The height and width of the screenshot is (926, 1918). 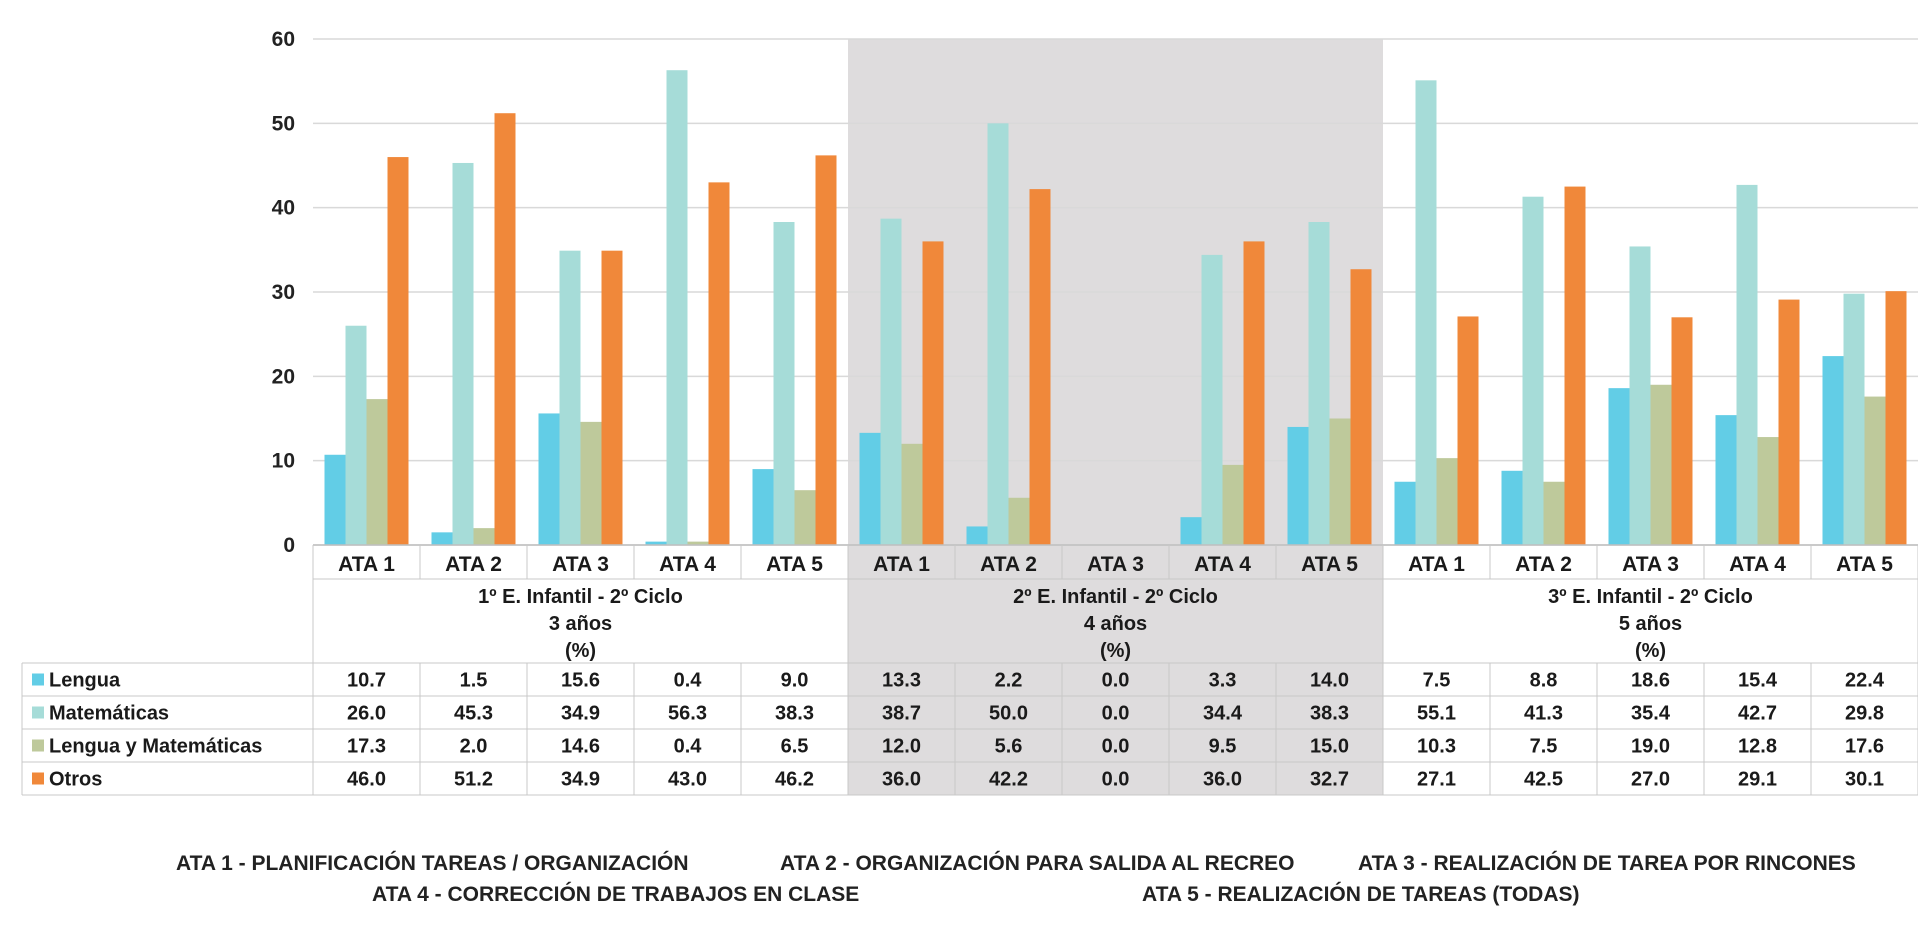 I want to click on cell-4-11: 27.1, so click(x=1436, y=780).